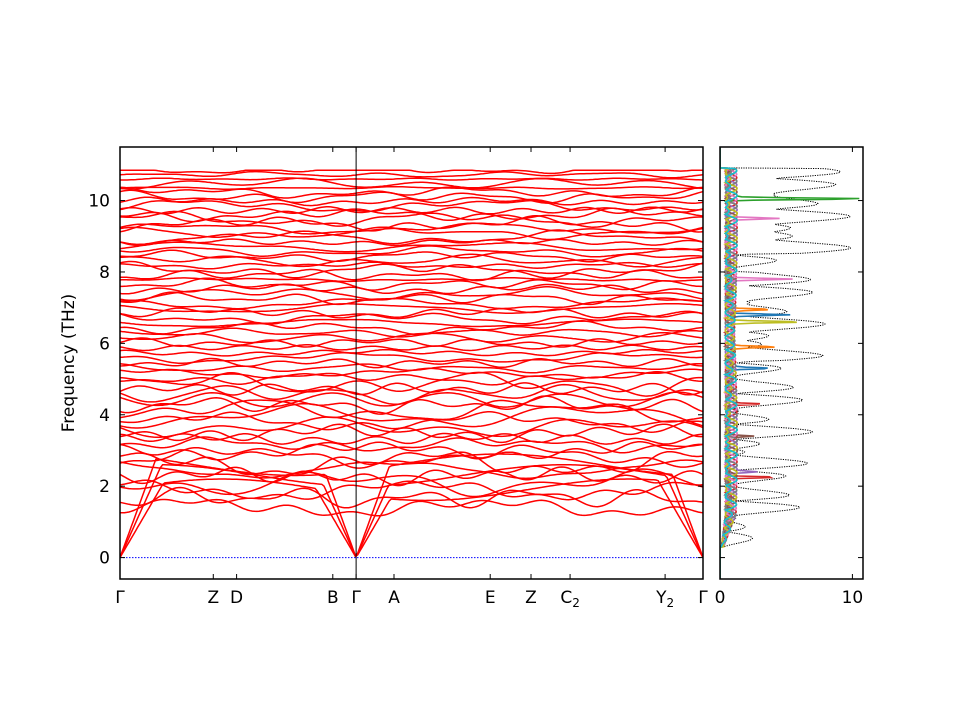 The height and width of the screenshot is (720, 960). Describe the element at coordinates (394, 598) in the screenshot. I see `high-symmetry-label: A` at that location.